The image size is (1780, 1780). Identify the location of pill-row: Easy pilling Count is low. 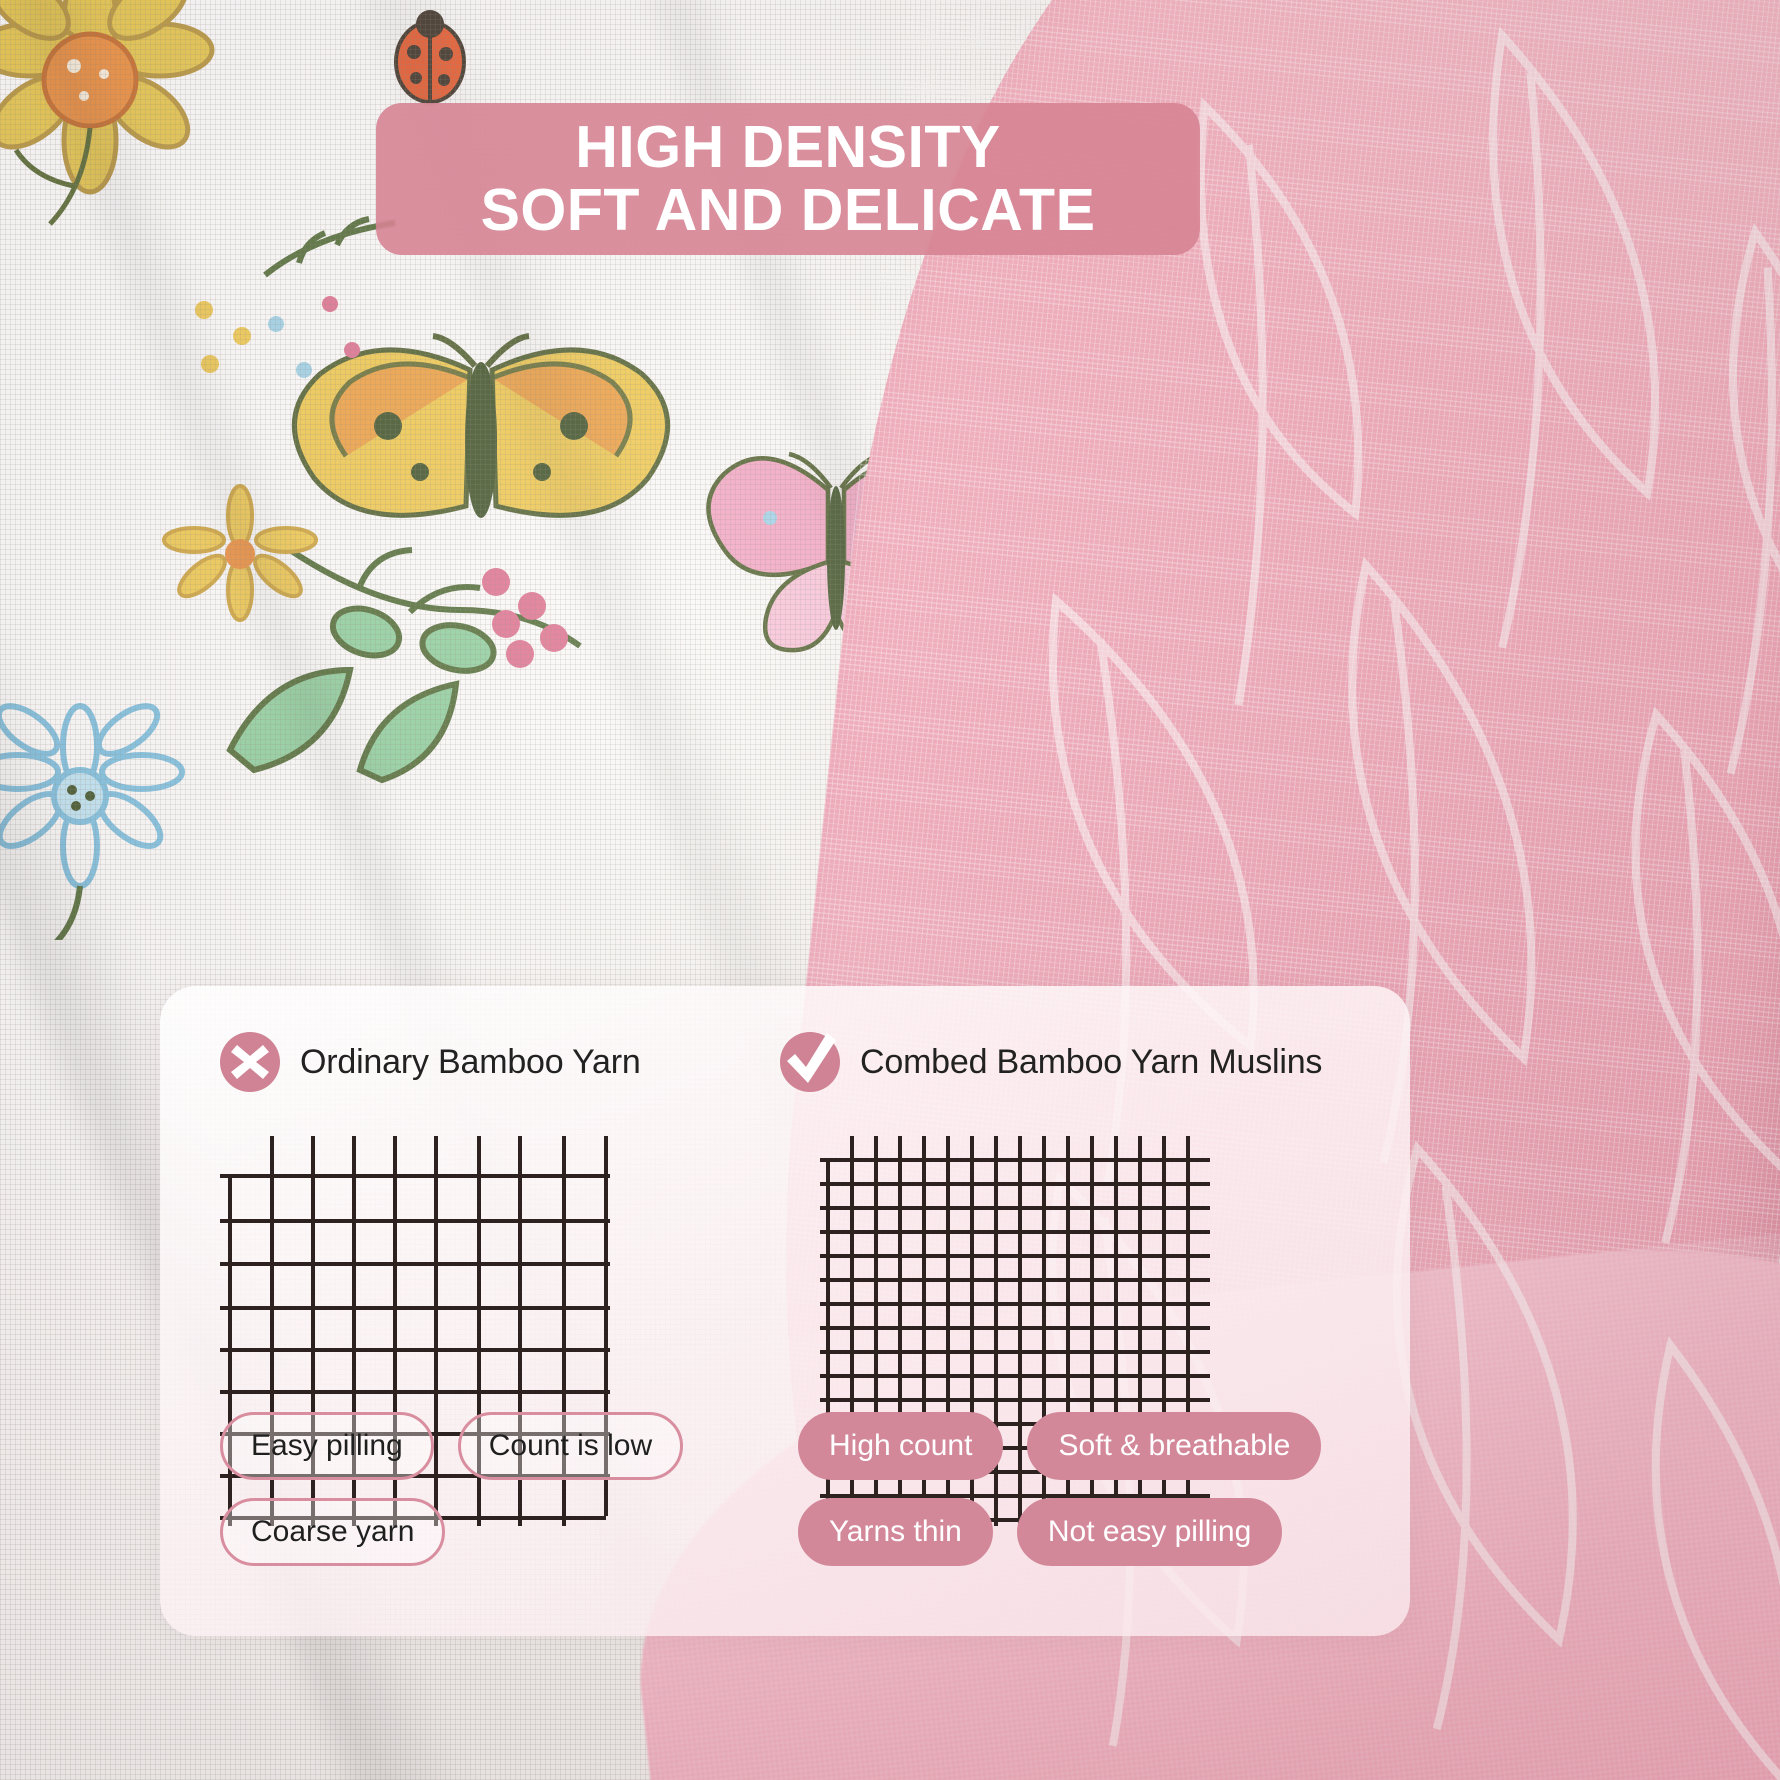
(500, 1446).